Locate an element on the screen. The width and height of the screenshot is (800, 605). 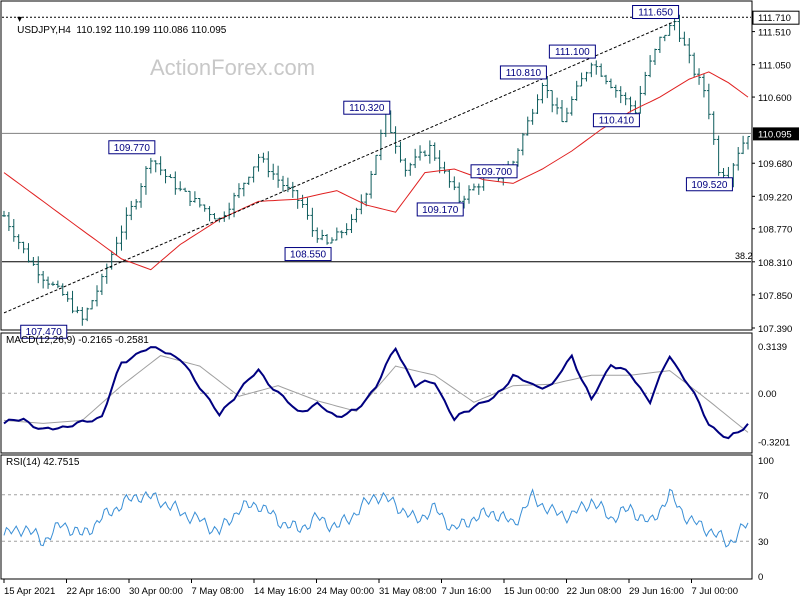
macd-header: MACD(12,26,9) -0.2165 -0.2581 is located at coordinates (77, 340).